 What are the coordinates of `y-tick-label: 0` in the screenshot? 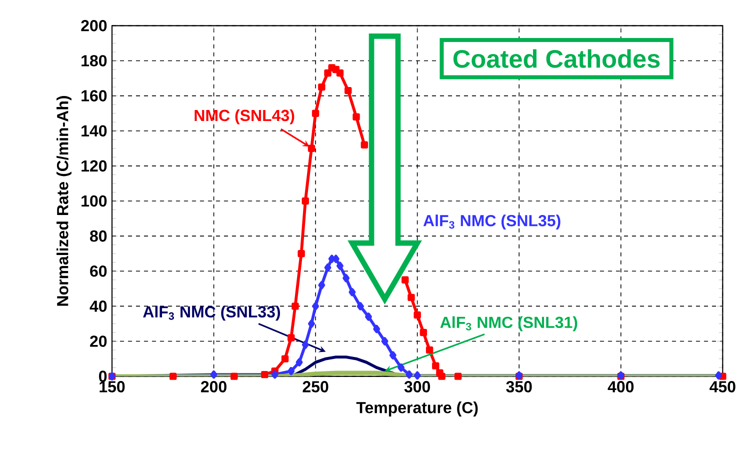 It's located at (103, 376).